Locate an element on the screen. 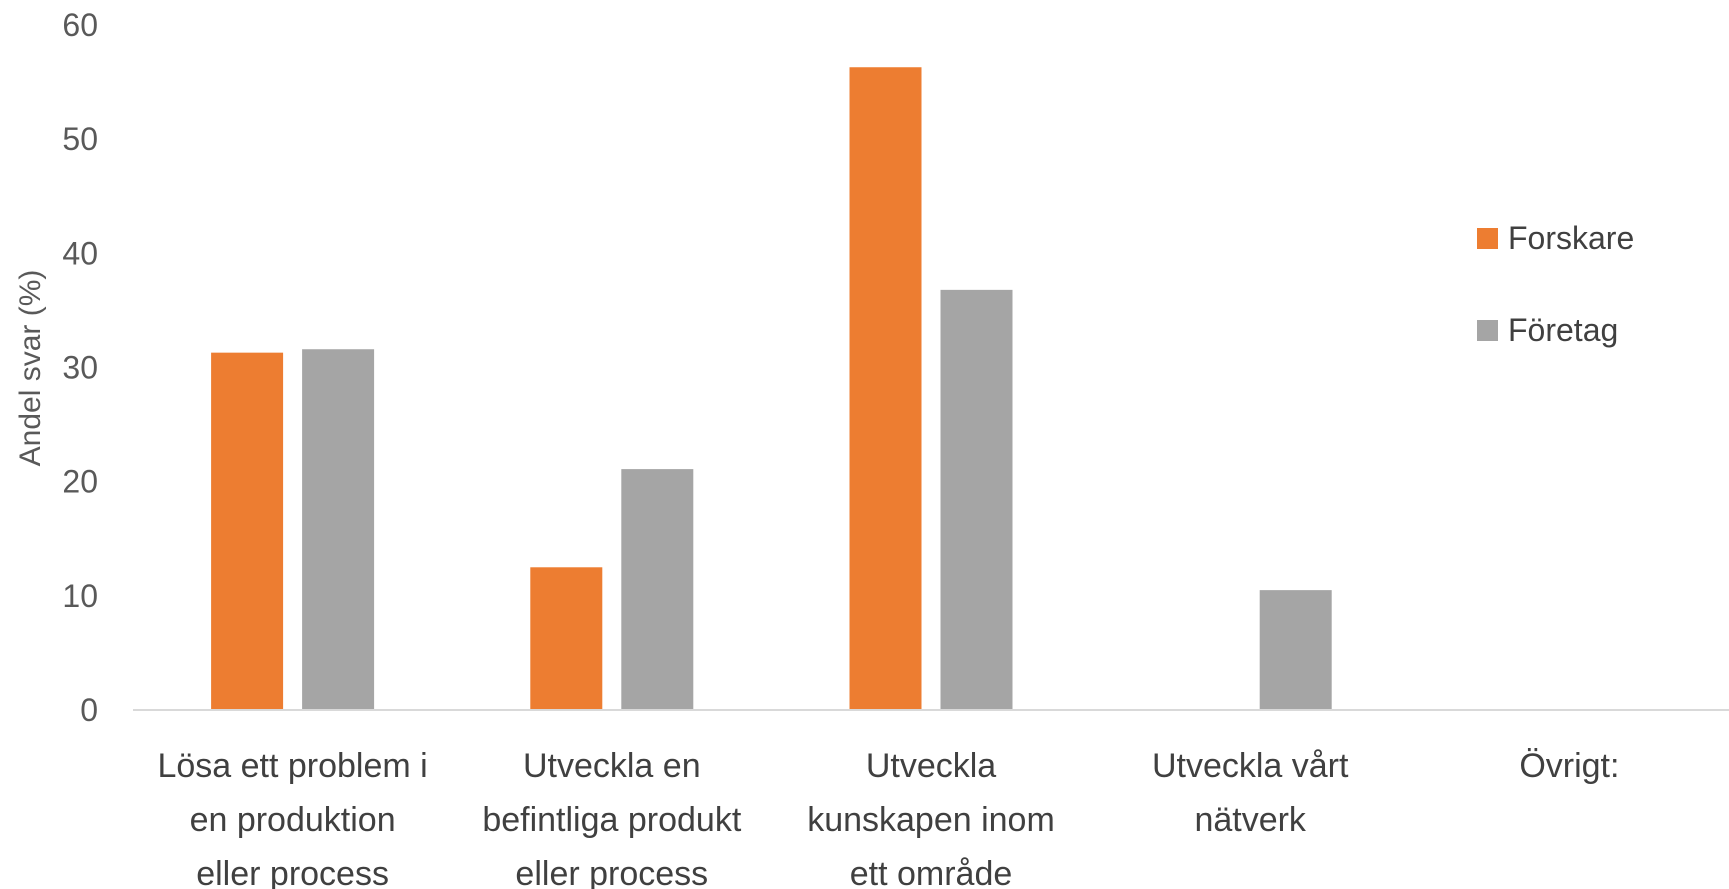  x-category-label-line: ett område is located at coordinates (931, 872).